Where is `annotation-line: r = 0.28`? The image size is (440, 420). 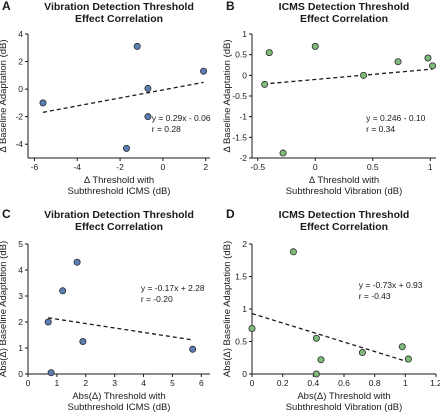
annotation-line: r = 0.28 is located at coordinates (166, 129).